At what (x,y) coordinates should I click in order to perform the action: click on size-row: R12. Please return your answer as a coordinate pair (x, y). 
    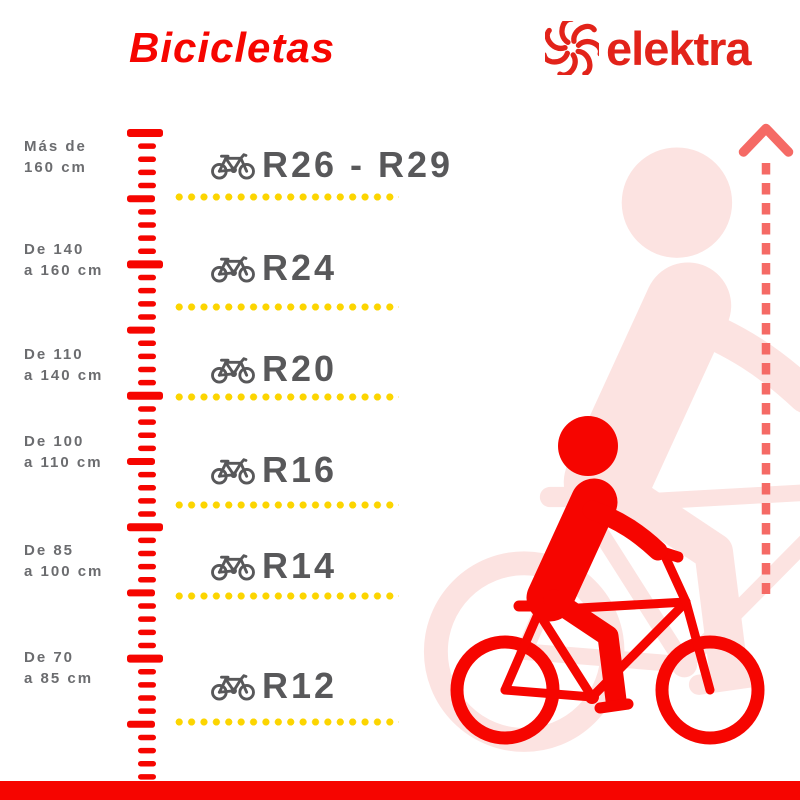
    Looking at the image, I should click on (273, 686).